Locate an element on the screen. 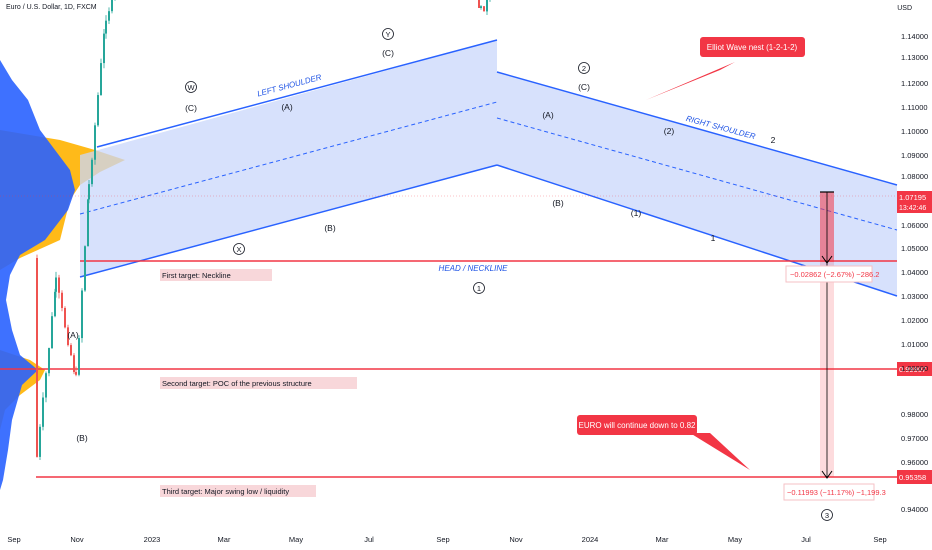 Image resolution: width=932 pixels, height=550 pixels. swing-low-price-tag-bg is located at coordinates (914, 477).